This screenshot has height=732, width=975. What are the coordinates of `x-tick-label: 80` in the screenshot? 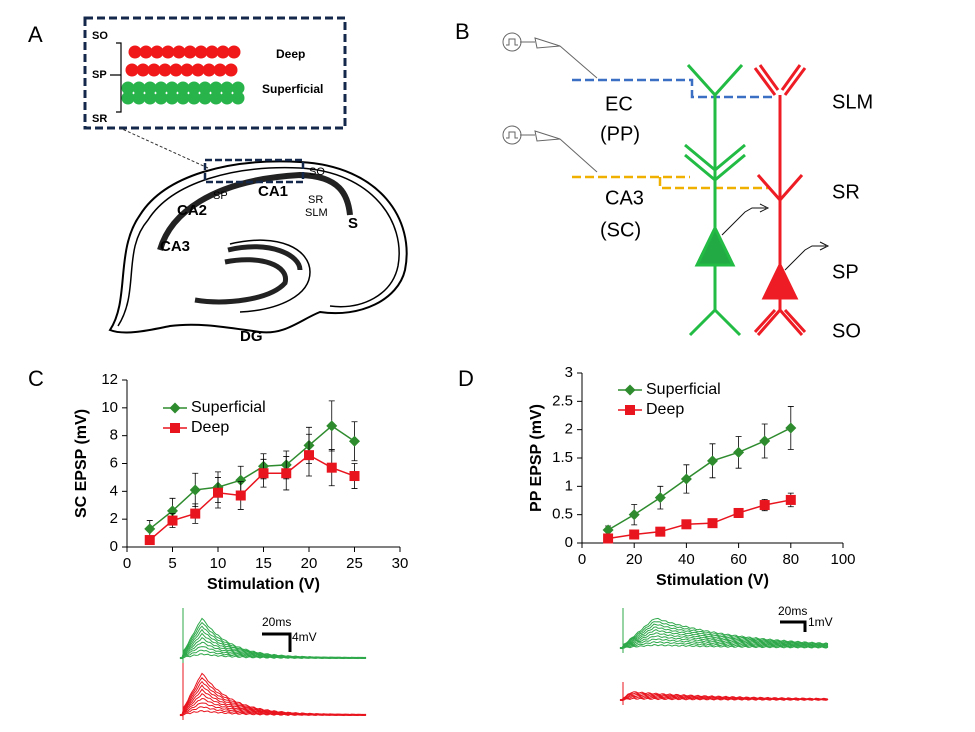 It's located at (790, 559).